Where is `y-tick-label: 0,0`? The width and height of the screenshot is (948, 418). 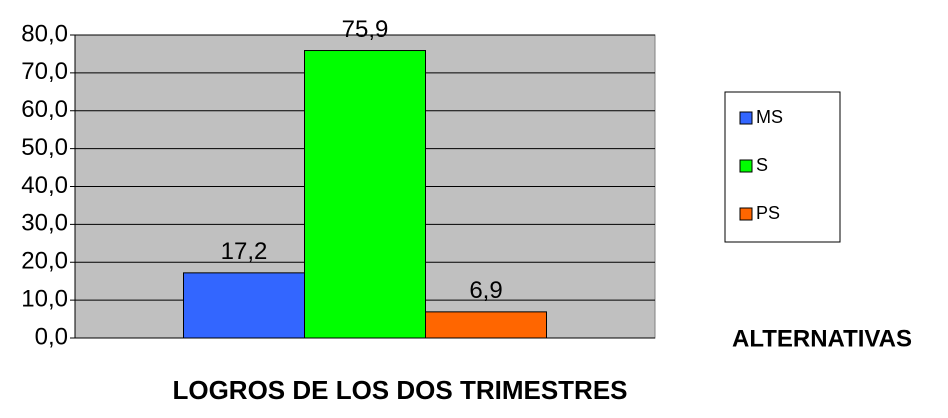 y-tick-label: 0,0 is located at coordinates (51, 336).